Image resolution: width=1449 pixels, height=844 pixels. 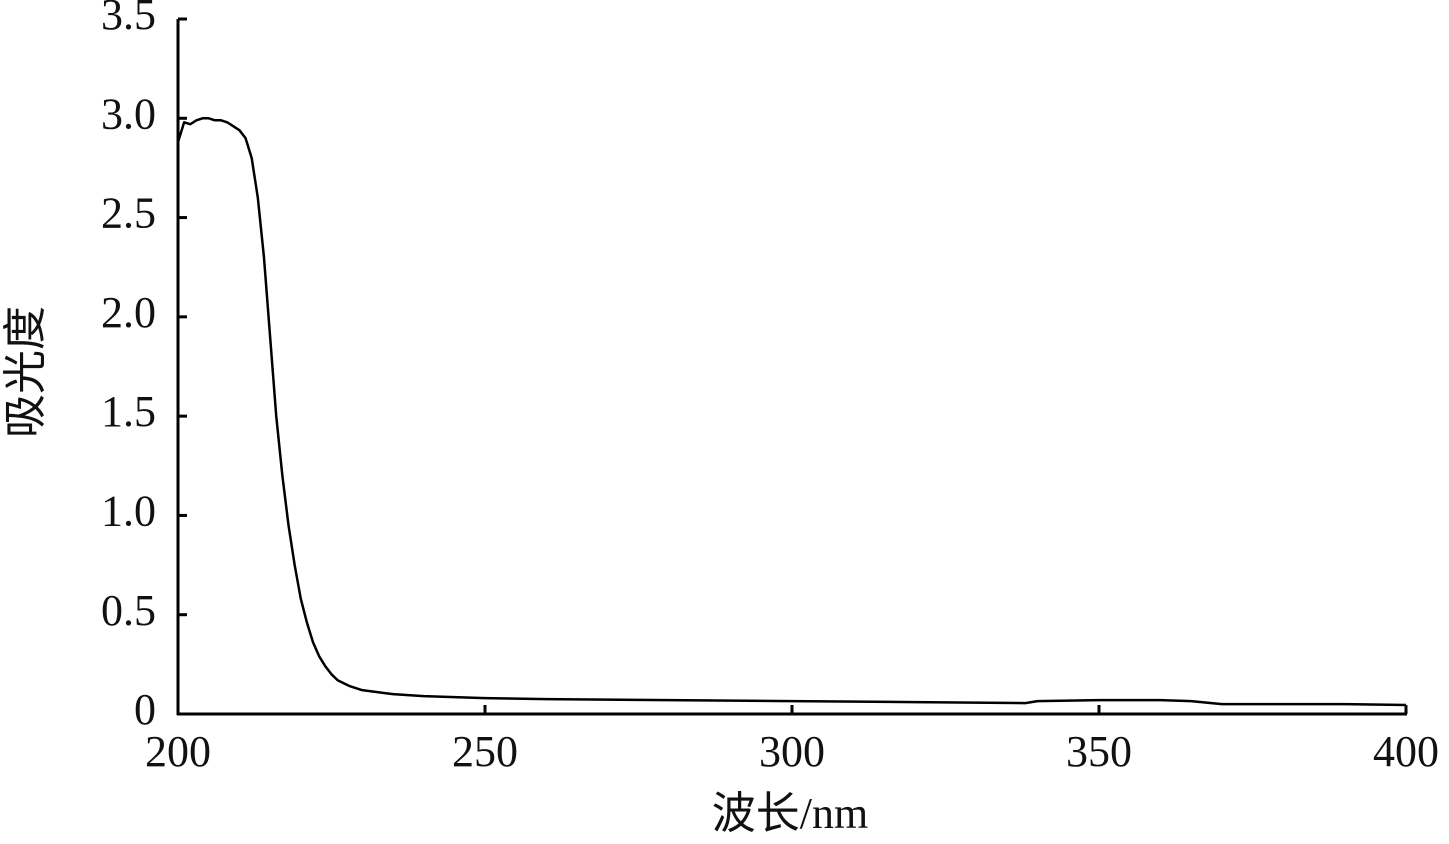 What do you see at coordinates (790, 813) in the screenshot?
I see `x-axis-label: 波长/nm` at bounding box center [790, 813].